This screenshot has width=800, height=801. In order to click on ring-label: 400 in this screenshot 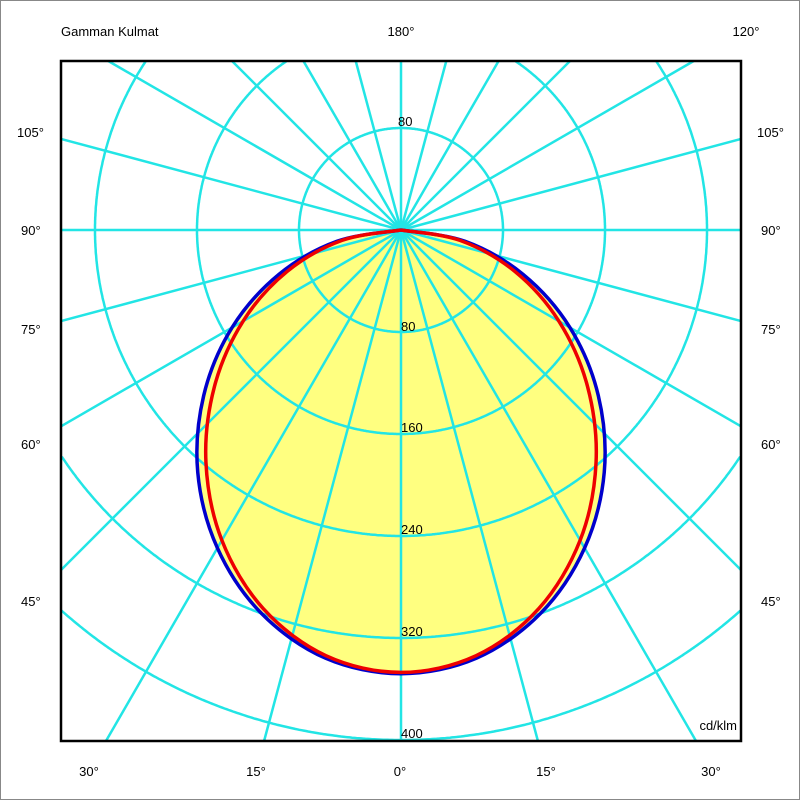, I will do `click(412, 733)`.